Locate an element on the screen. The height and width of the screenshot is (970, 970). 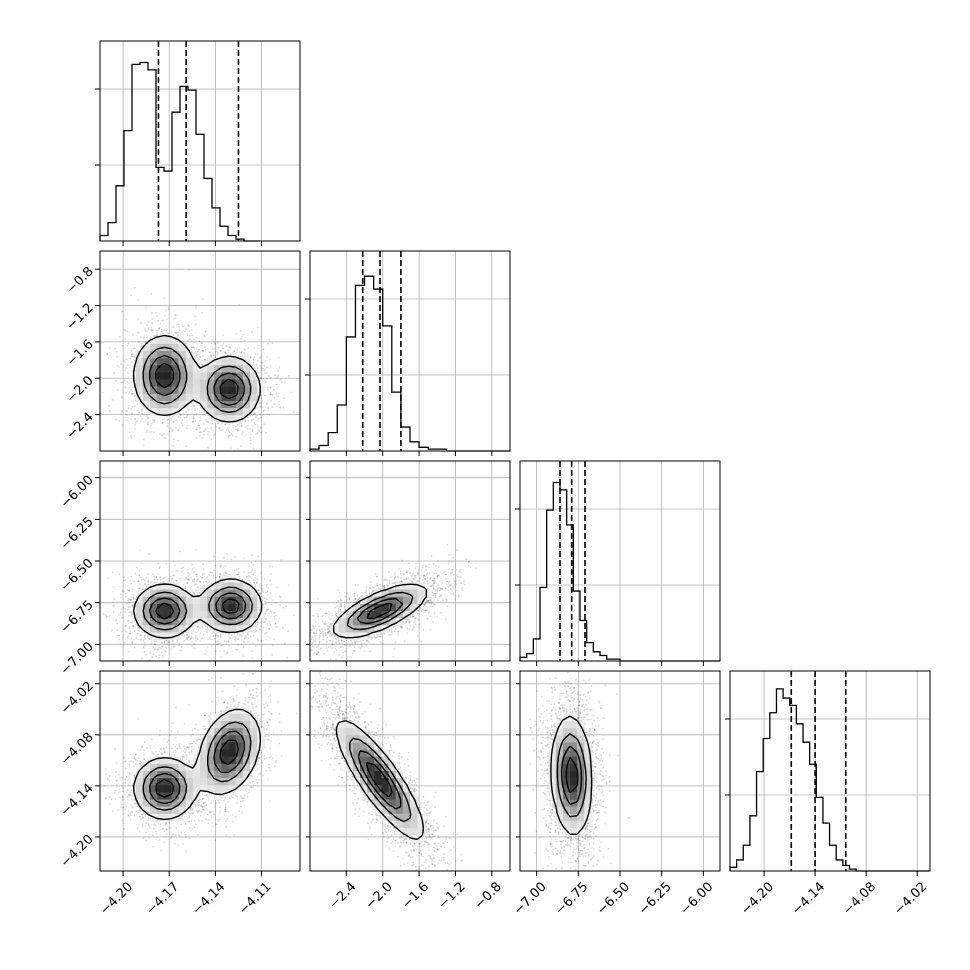
hist-step is located at coordinates (829, 780).